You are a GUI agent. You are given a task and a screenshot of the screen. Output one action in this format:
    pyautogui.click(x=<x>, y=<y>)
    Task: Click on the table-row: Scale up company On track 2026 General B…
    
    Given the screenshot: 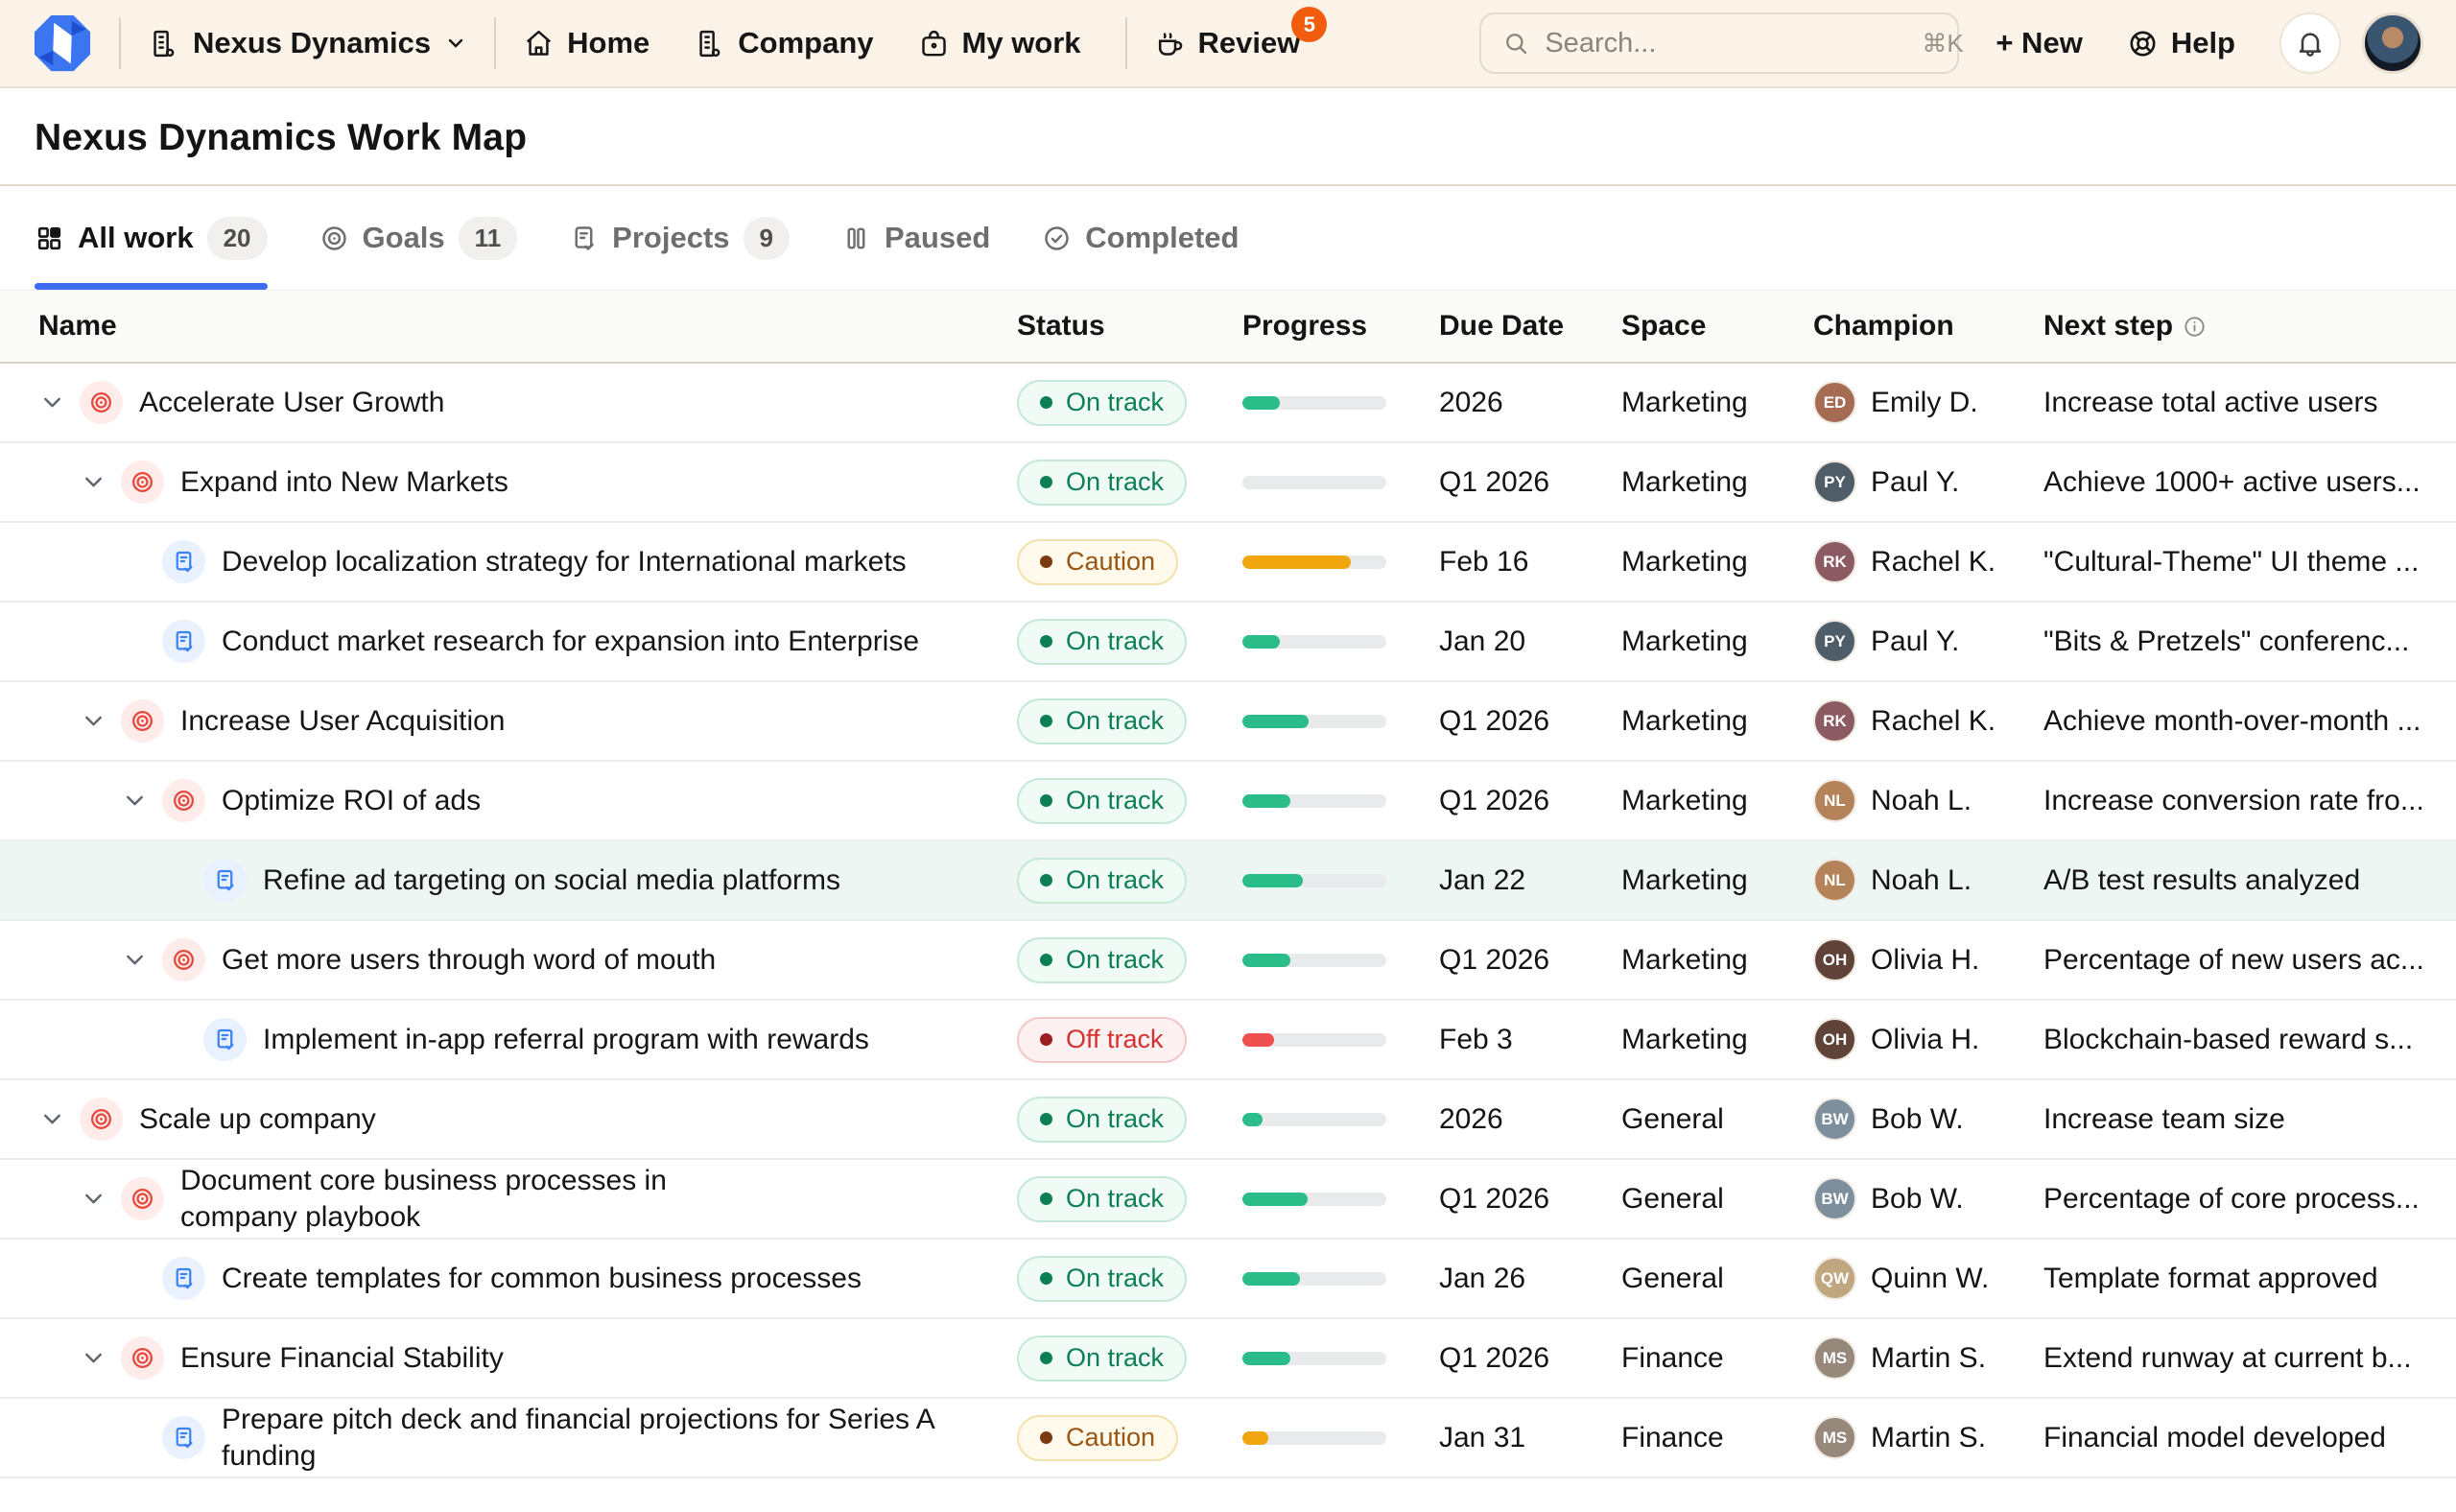 What is the action you would take?
    pyautogui.click(x=1228, y=1120)
    